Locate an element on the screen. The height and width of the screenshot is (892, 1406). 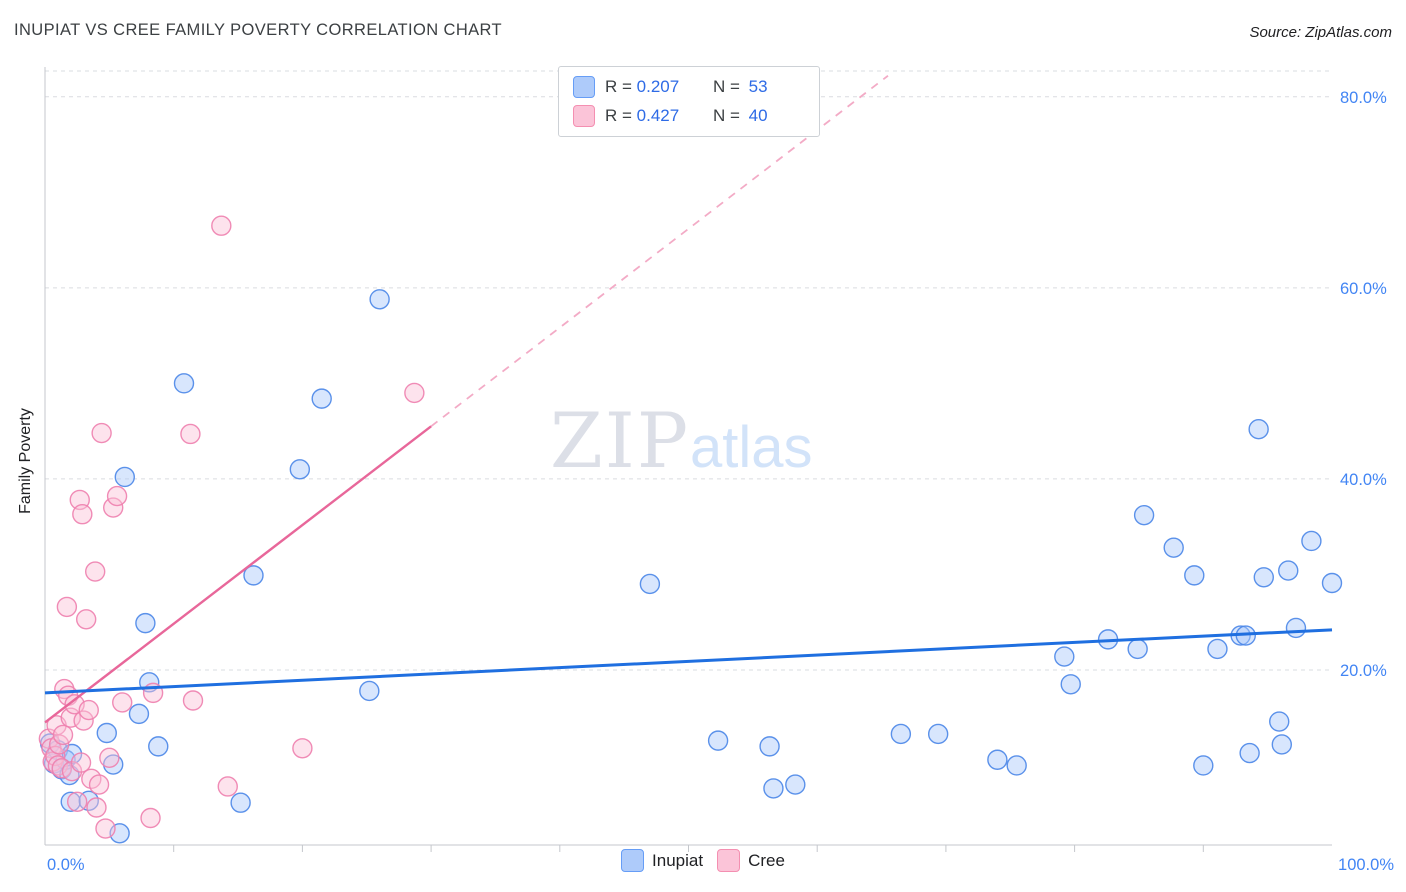
x-min-label: 0.0% is located at coordinates (66, 865).